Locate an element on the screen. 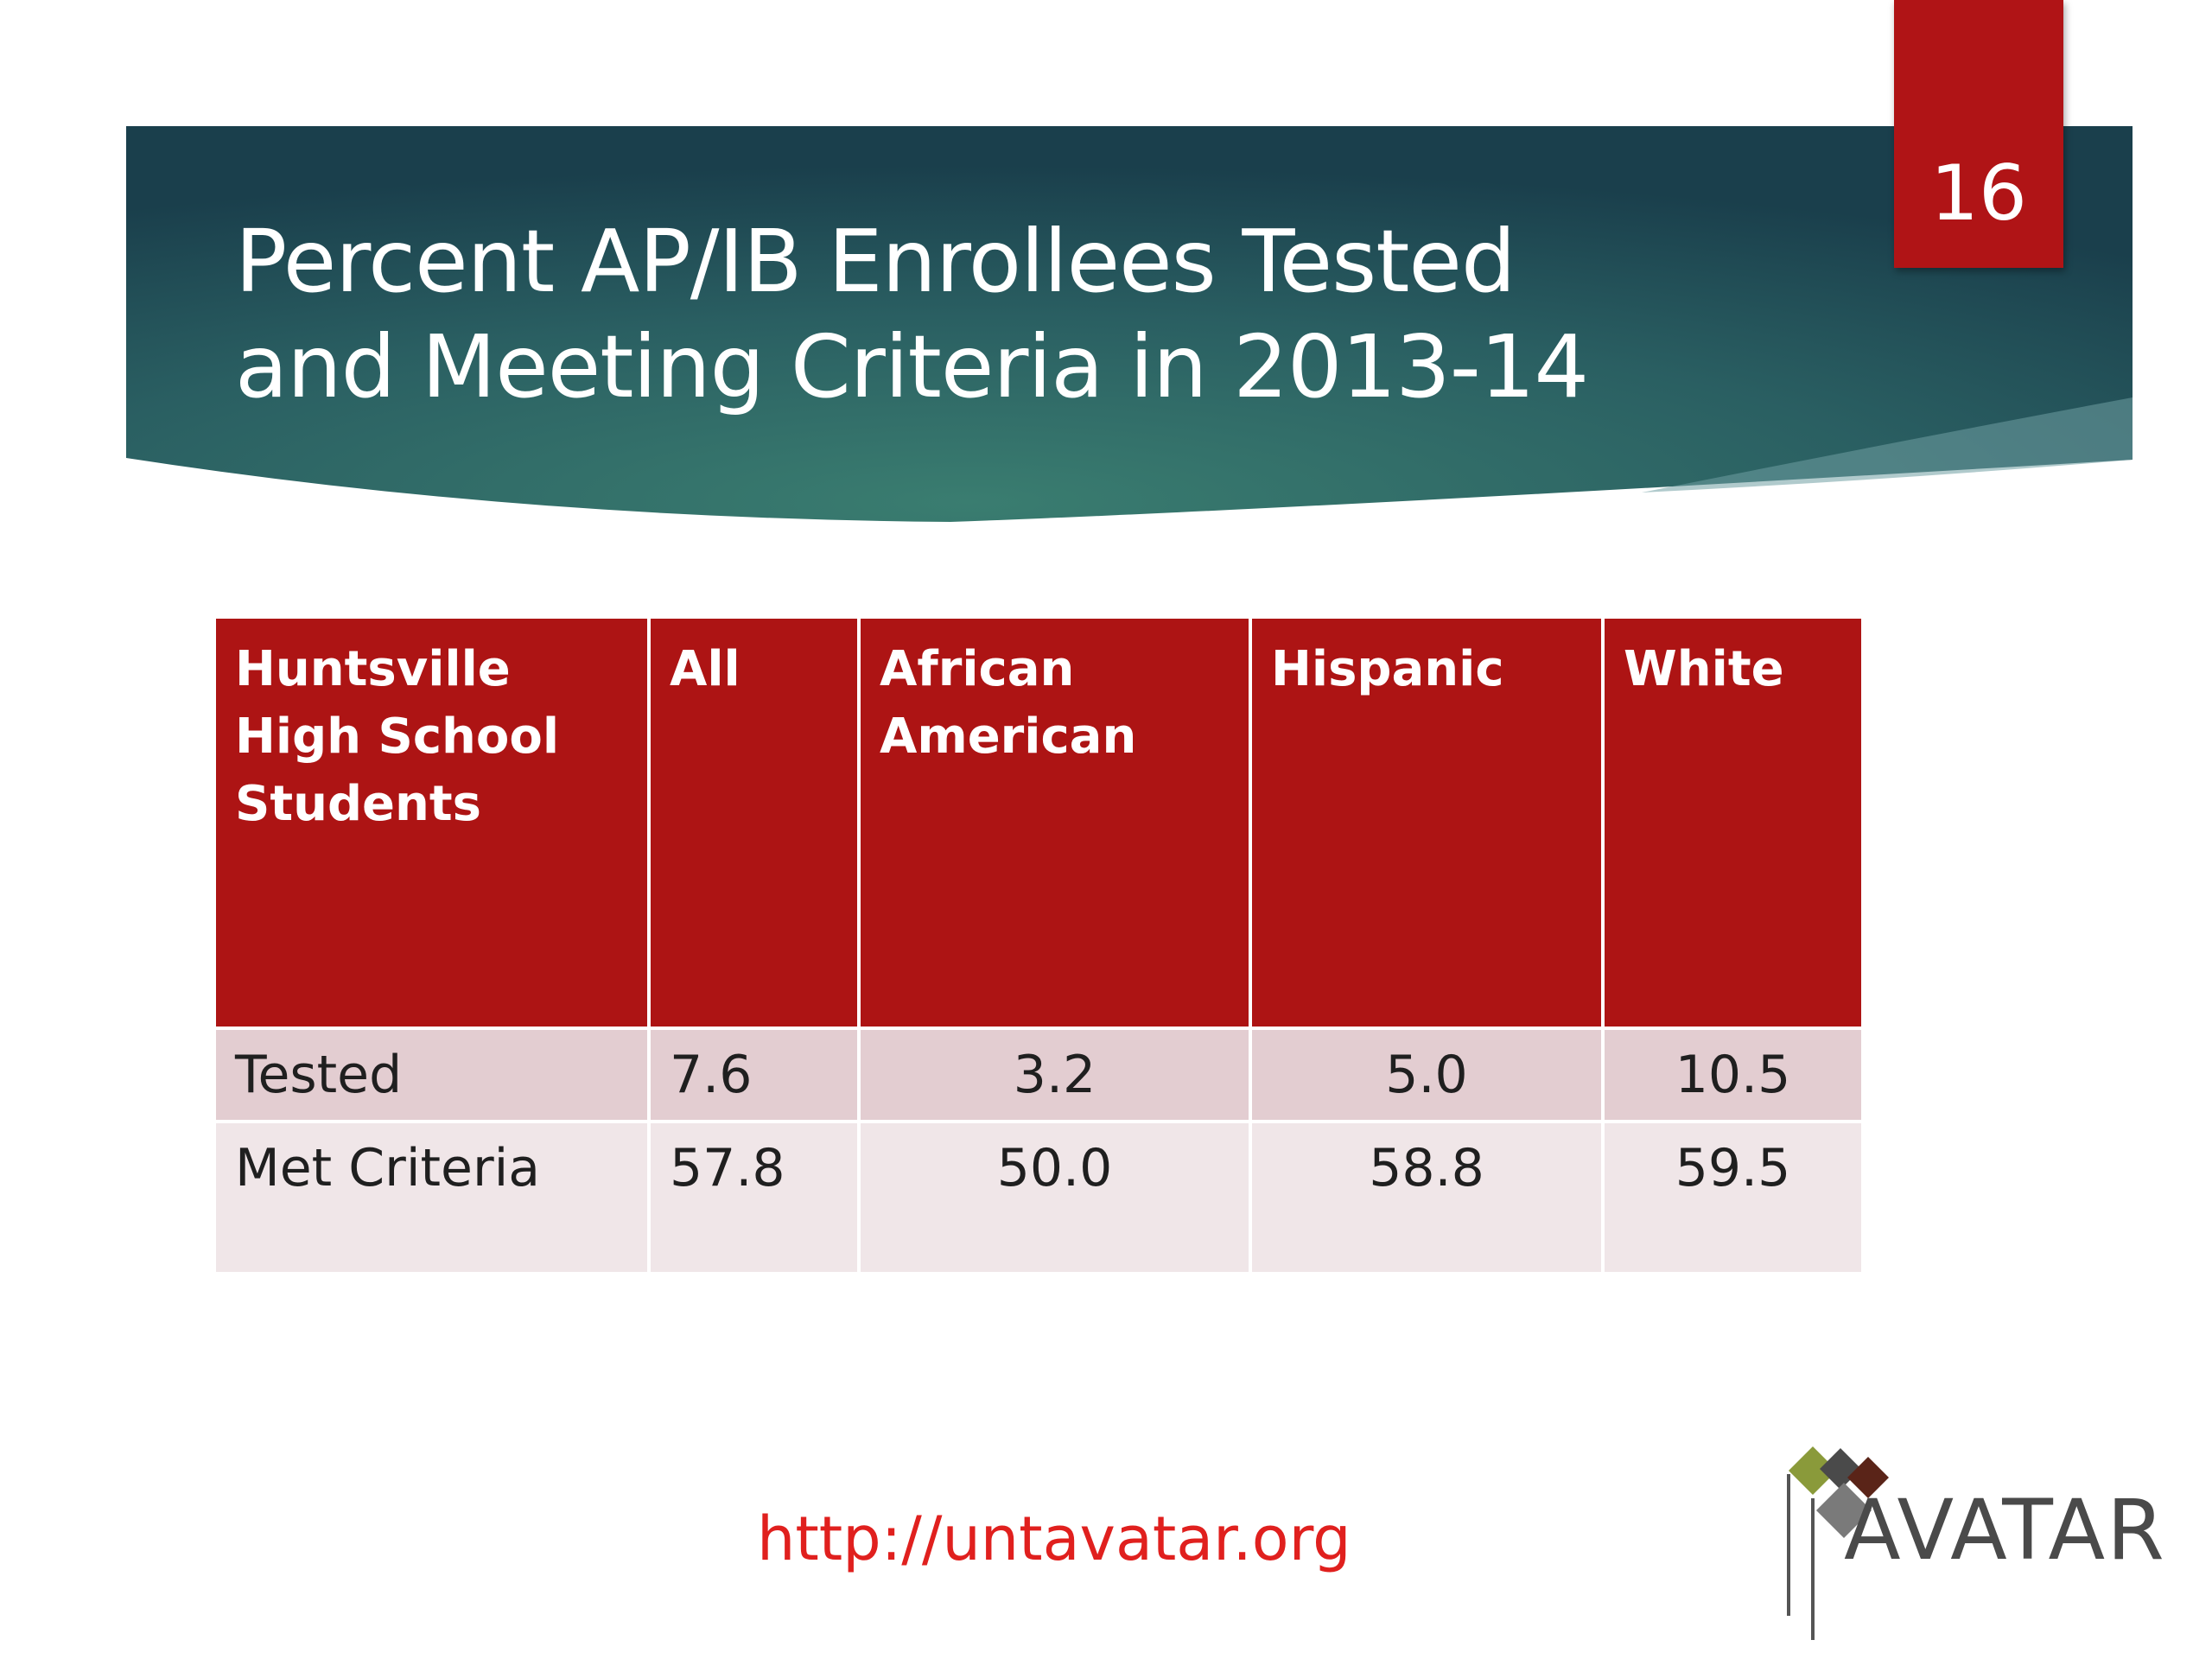 This screenshot has width=2212, height=1659. cell-tested-white: 10.5 is located at coordinates (1733, 1075).